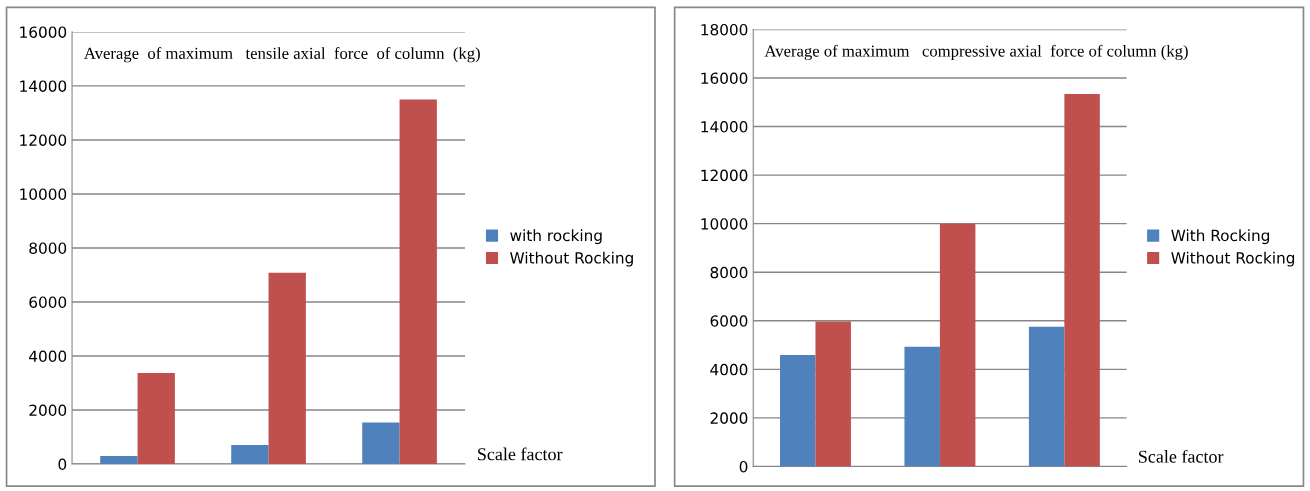  I want to click on legend-label: With Rocking, so click(1220, 237).